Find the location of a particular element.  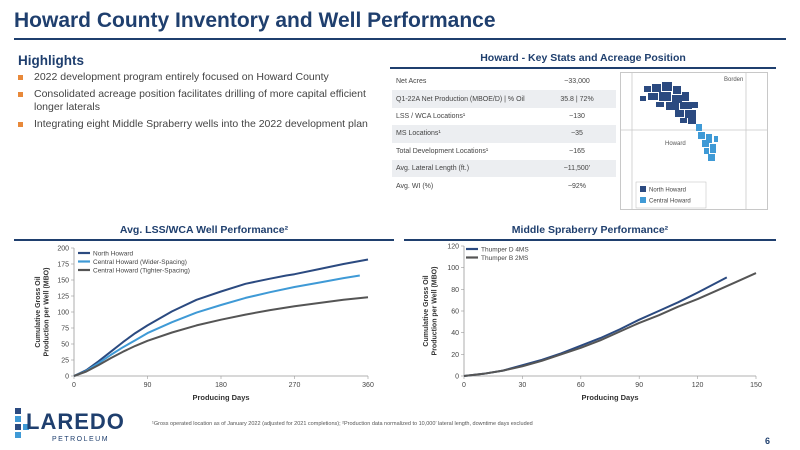

map-legend-north: North Howard is located at coordinates (667, 191).